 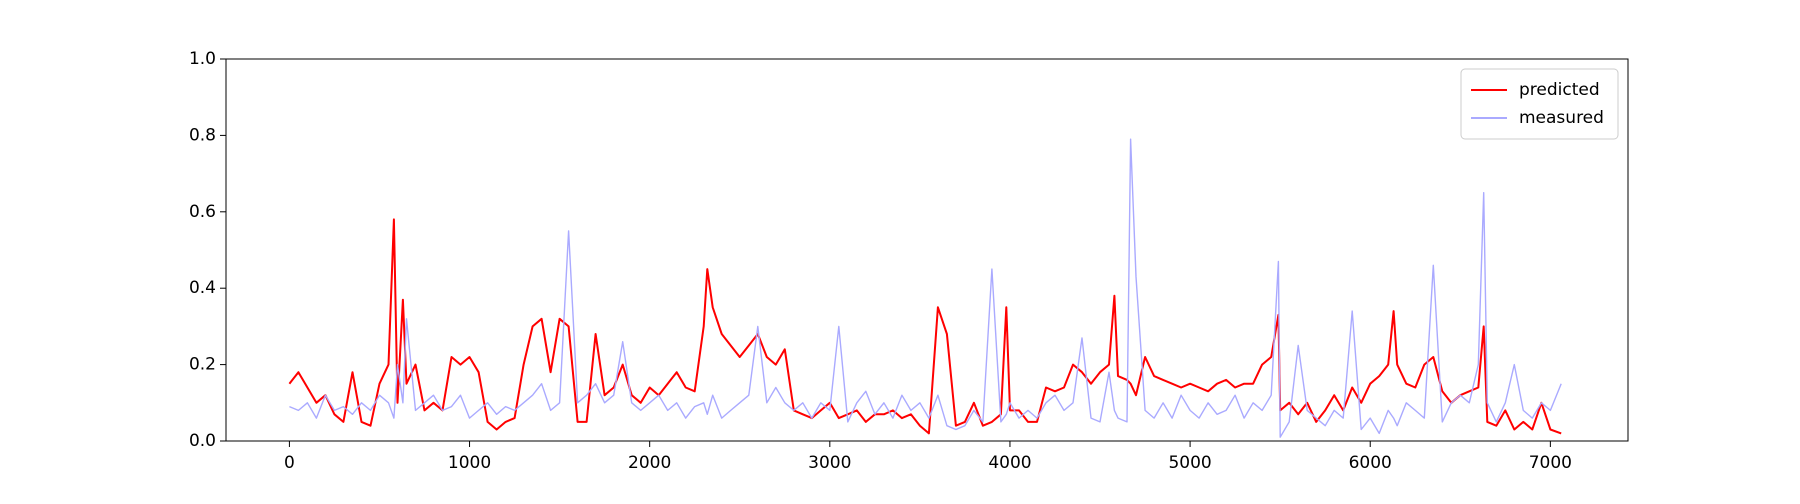 What do you see at coordinates (289, 463) in the screenshot?
I see `x-tick-label: 0` at bounding box center [289, 463].